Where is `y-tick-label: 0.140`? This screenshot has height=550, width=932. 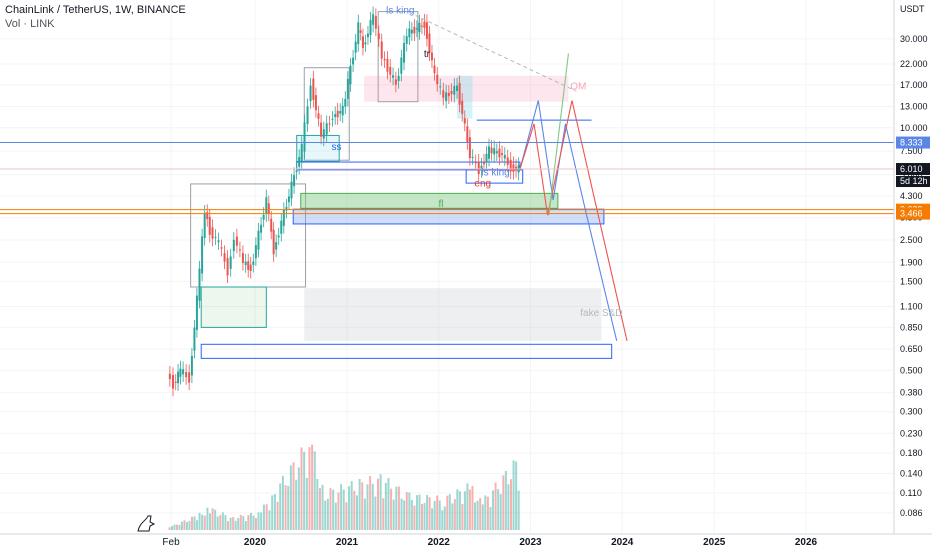 y-tick-label: 0.140 is located at coordinates (911, 473).